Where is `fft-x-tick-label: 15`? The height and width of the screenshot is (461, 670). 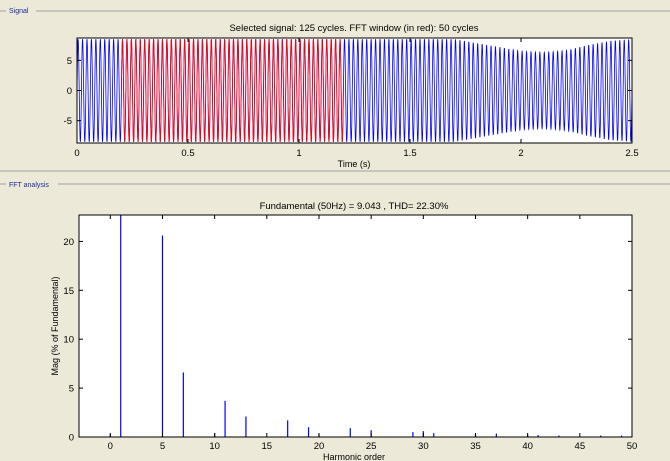 fft-x-tick-label: 15 is located at coordinates (267, 446).